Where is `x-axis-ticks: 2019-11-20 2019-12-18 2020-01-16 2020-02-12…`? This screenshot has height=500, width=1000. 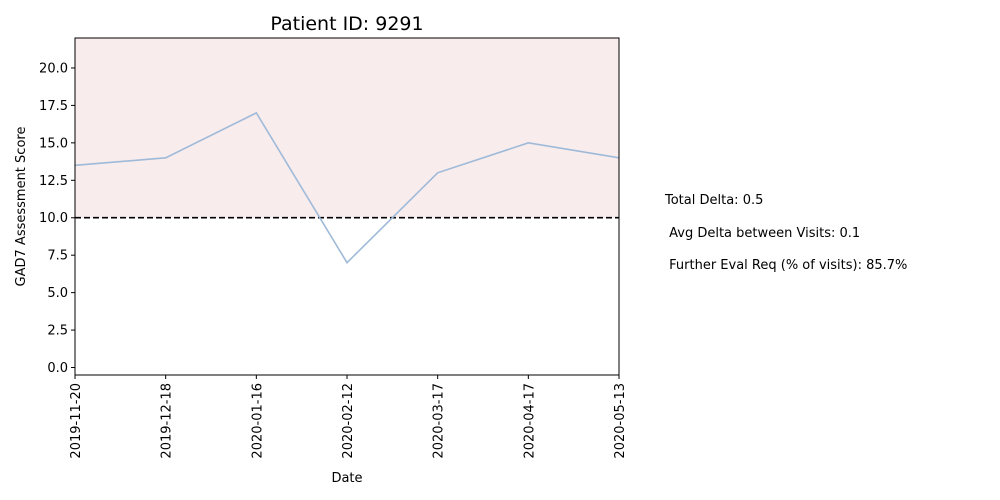 x-axis-ticks: 2019-11-20 2019-12-18 2020-01-16 2020-02-12… is located at coordinates (348, 417).